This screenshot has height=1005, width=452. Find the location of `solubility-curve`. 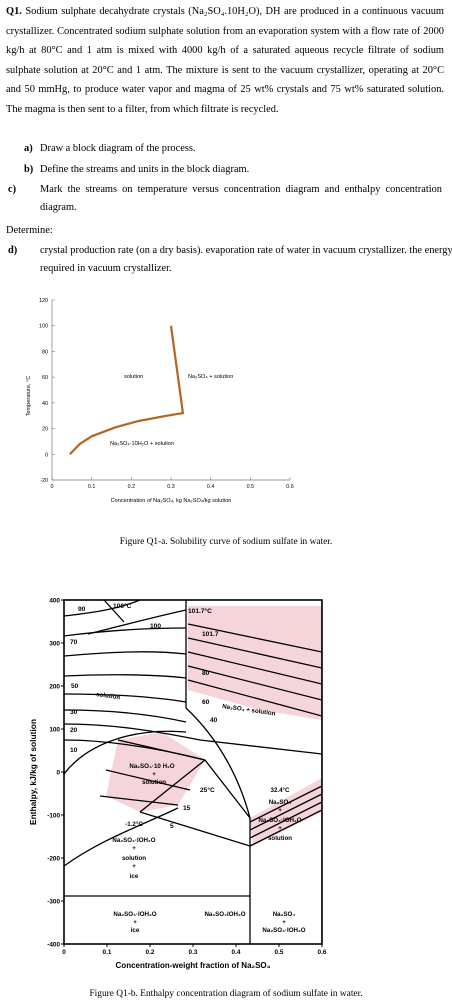

solubility-curve is located at coordinates (127, 390).